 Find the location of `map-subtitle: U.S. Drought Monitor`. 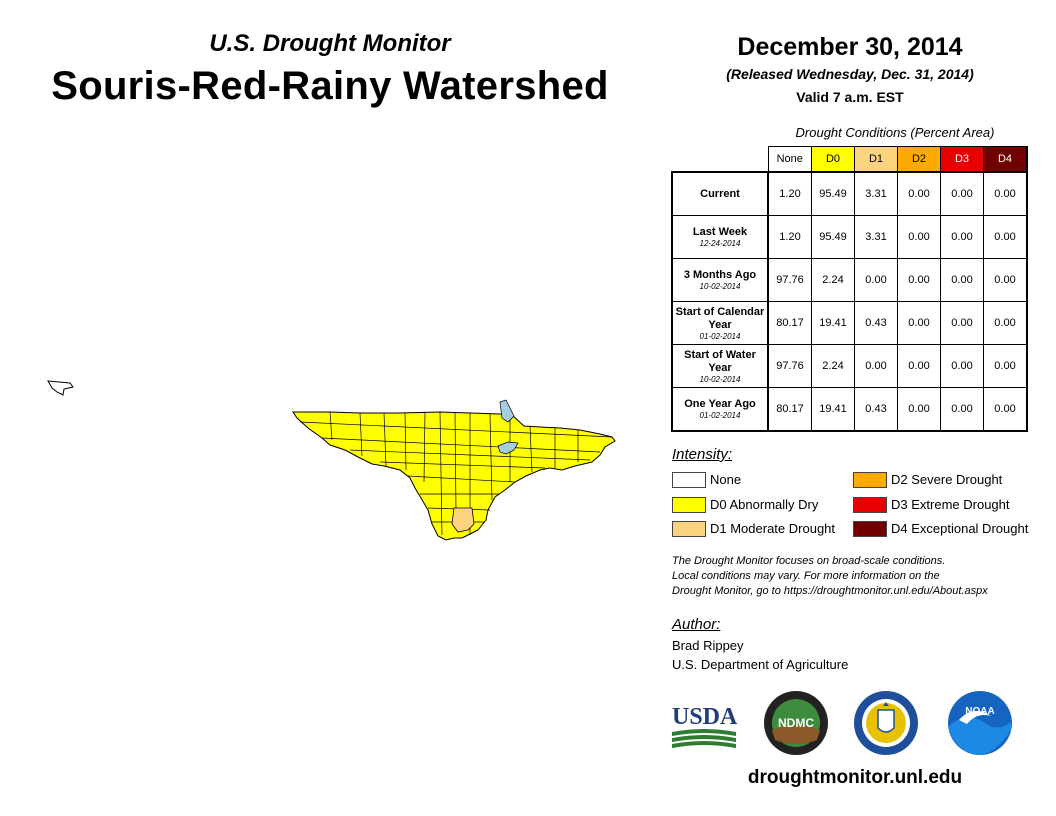

map-subtitle: U.S. Drought Monitor is located at coordinates (330, 43).